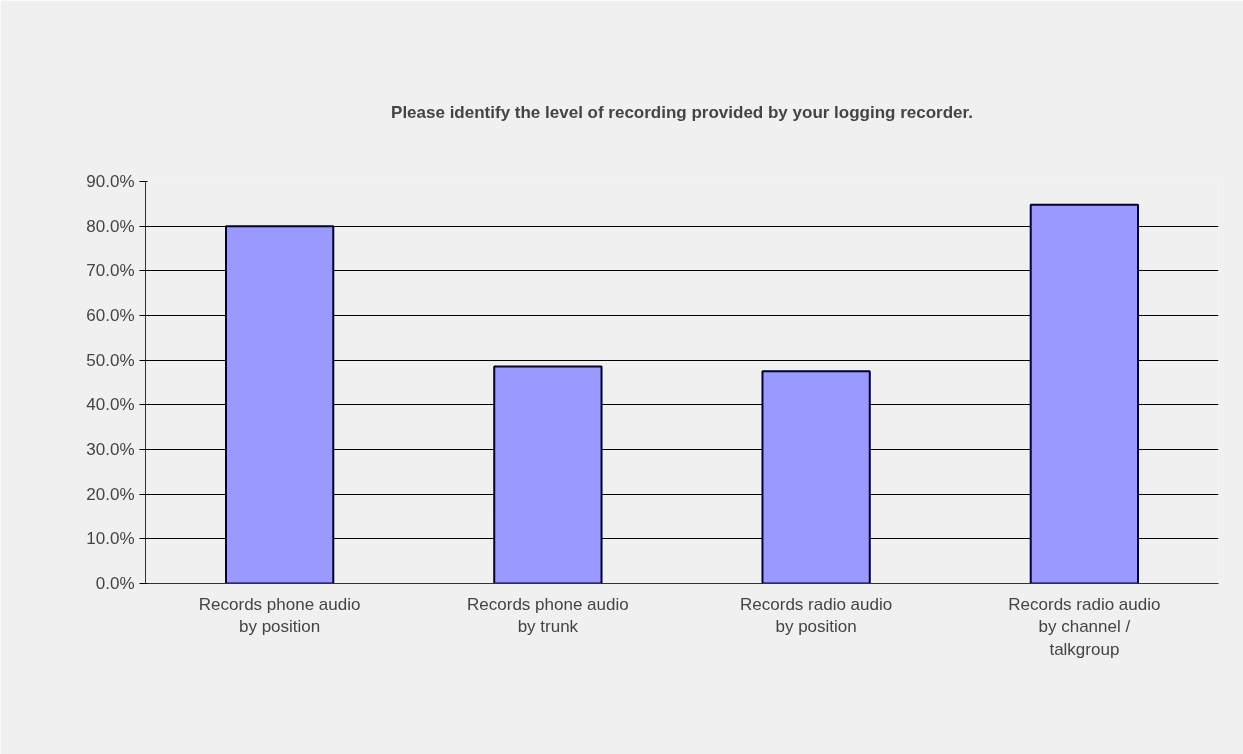  What do you see at coordinates (110, 271) in the screenshot?
I see `y-tick-label: 70.0%` at bounding box center [110, 271].